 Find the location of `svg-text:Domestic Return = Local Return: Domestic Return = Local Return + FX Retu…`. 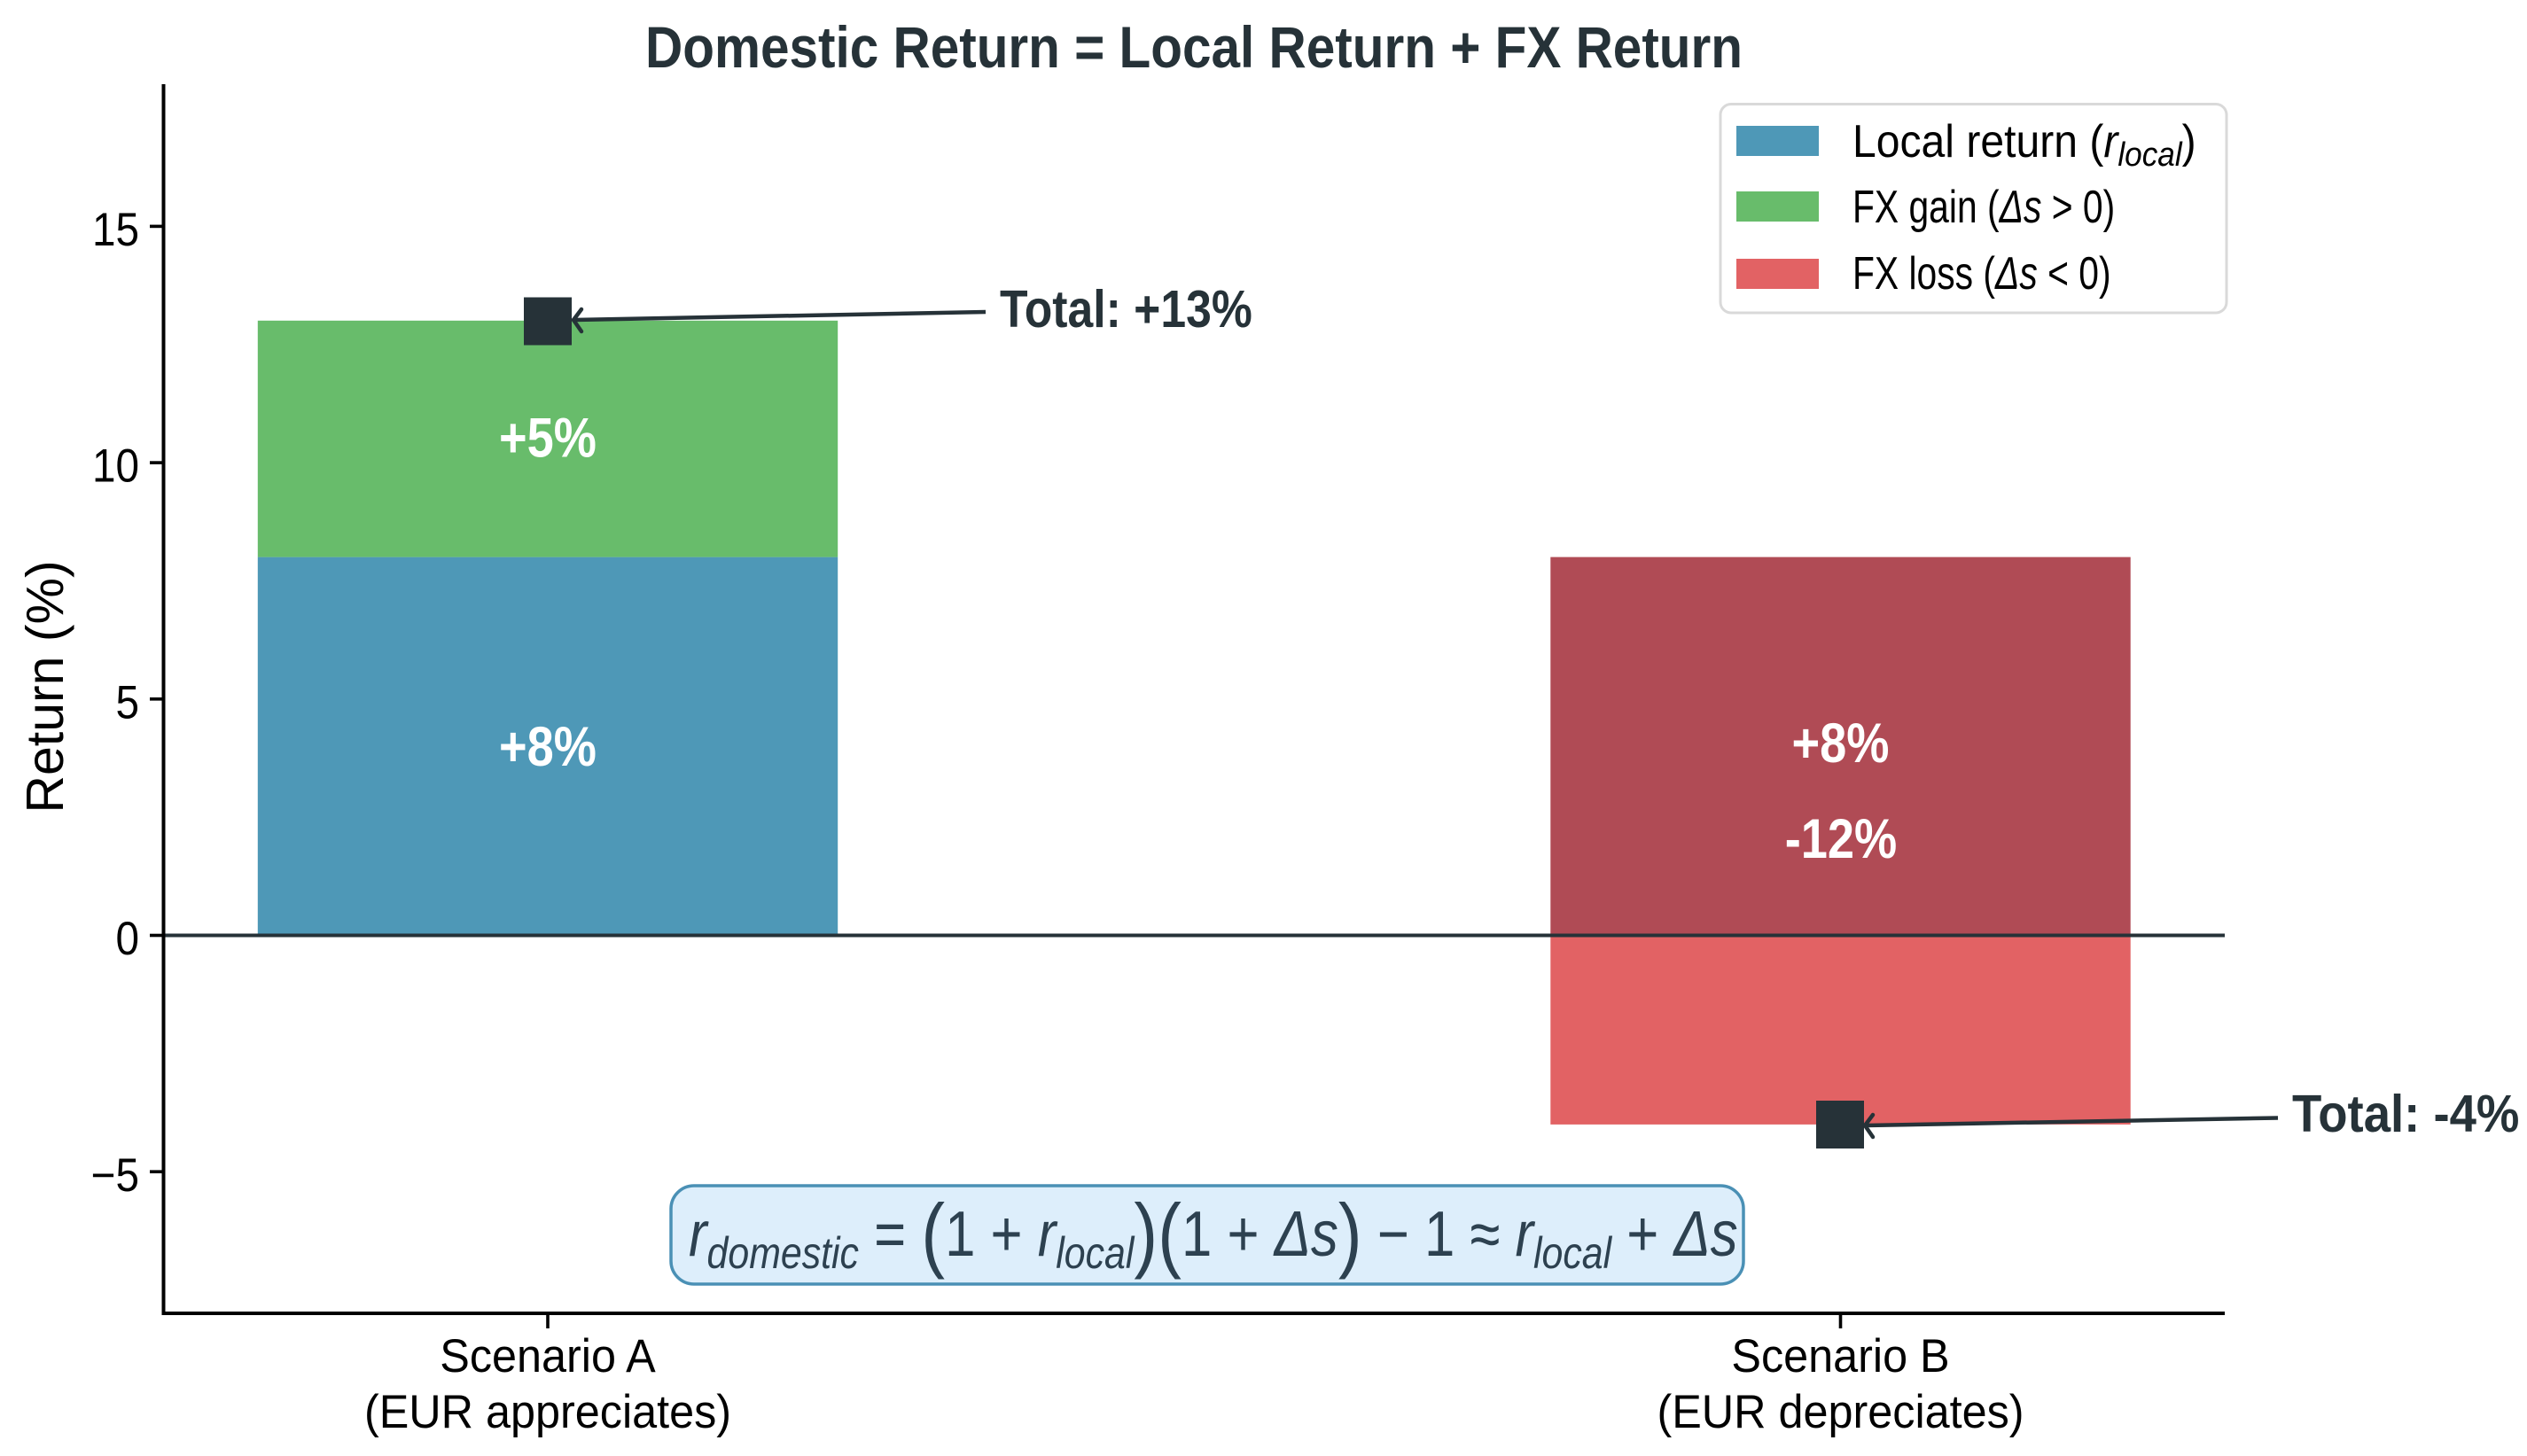

svg-text:Domestic Return = Local Return: Domestic Return = Local Return + FX Retu… is located at coordinates (1194, 47).